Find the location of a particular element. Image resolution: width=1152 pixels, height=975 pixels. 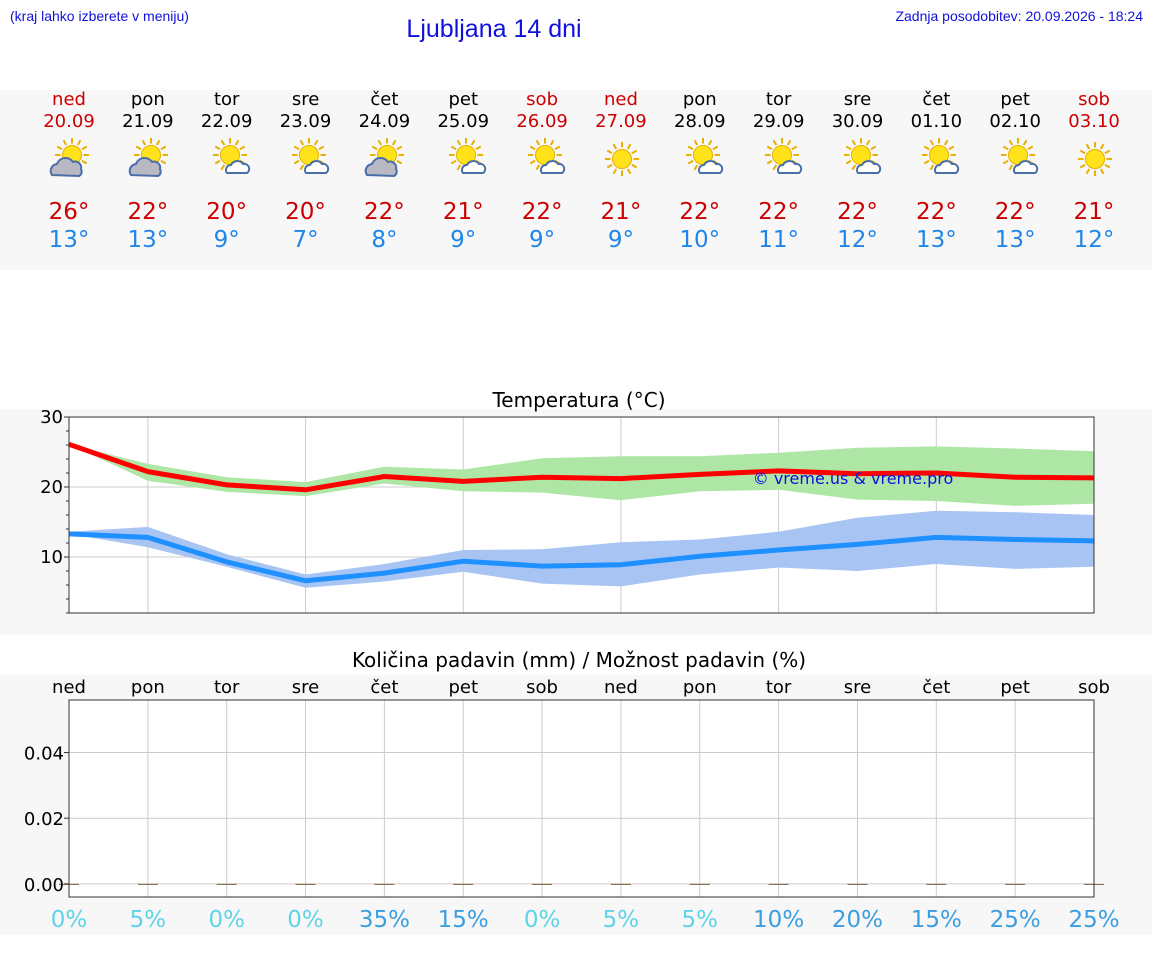

y-tick-label: 0.02 is located at coordinates (44, 819).